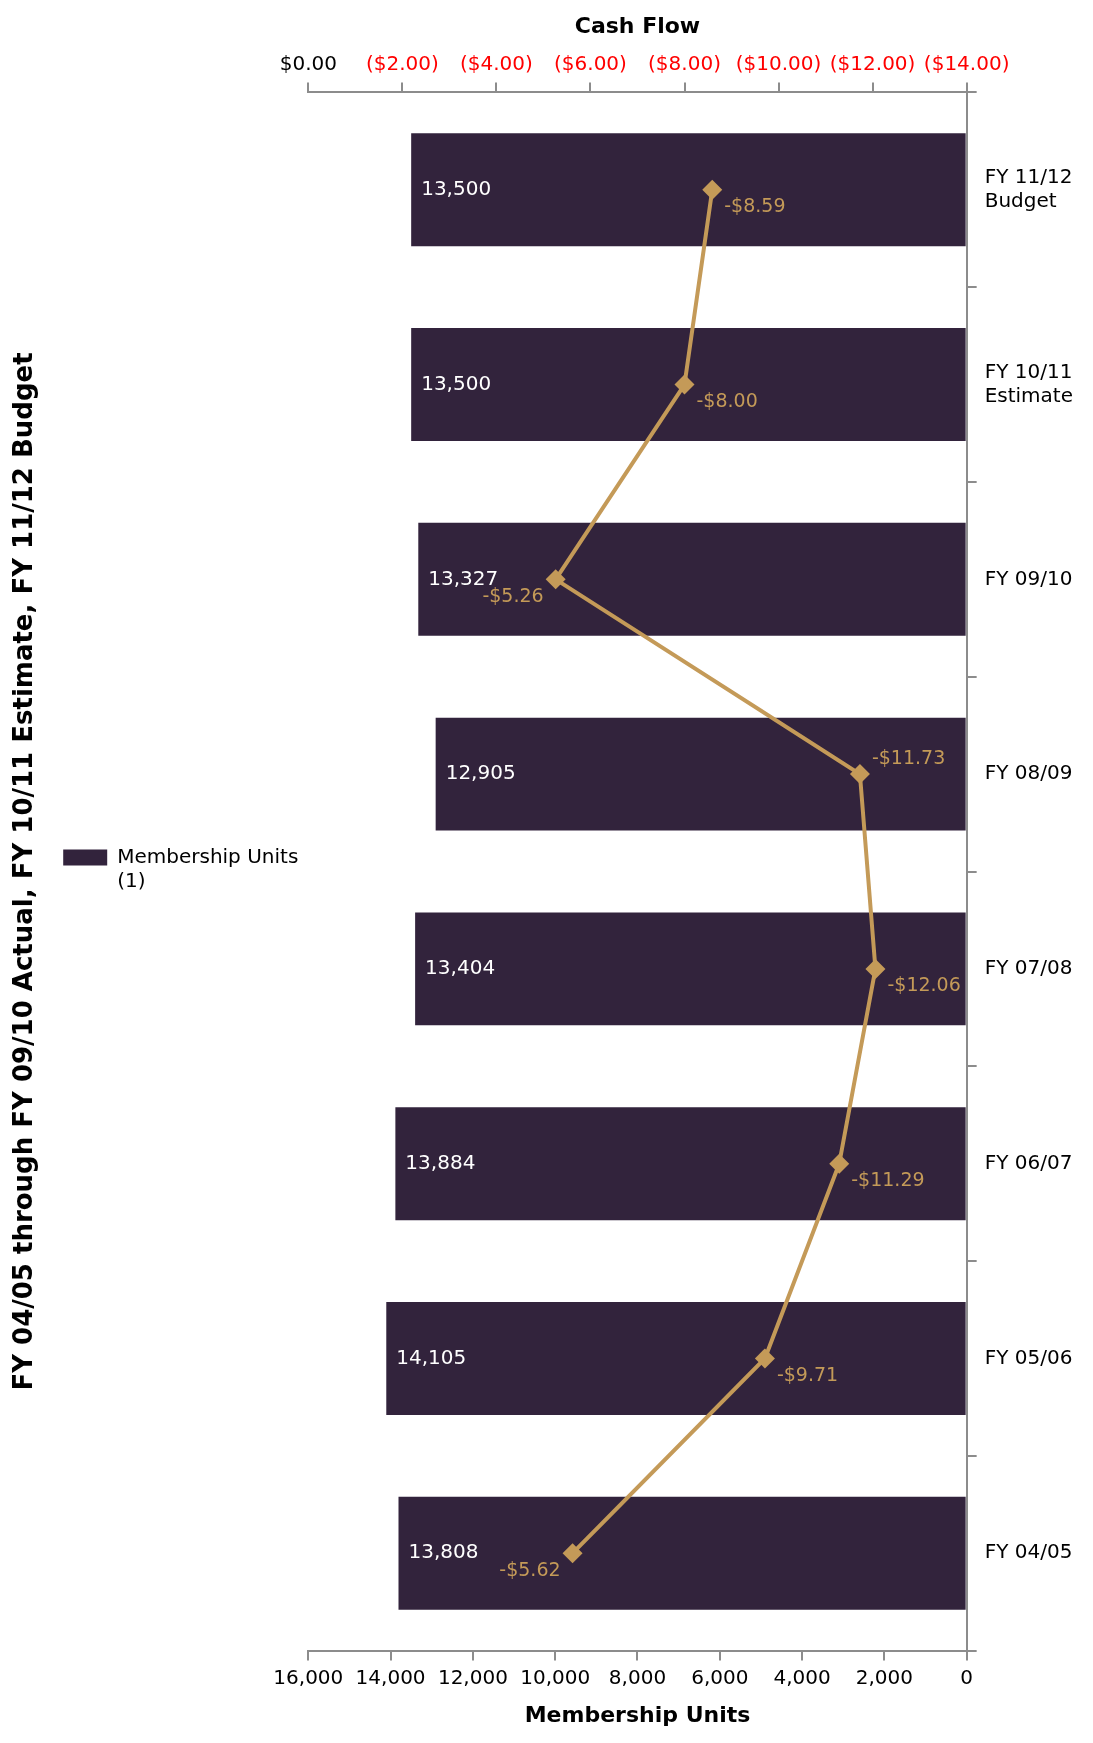  Describe the element at coordinates (431, 1356) in the screenshot. I see `data-label: 14,105` at that location.